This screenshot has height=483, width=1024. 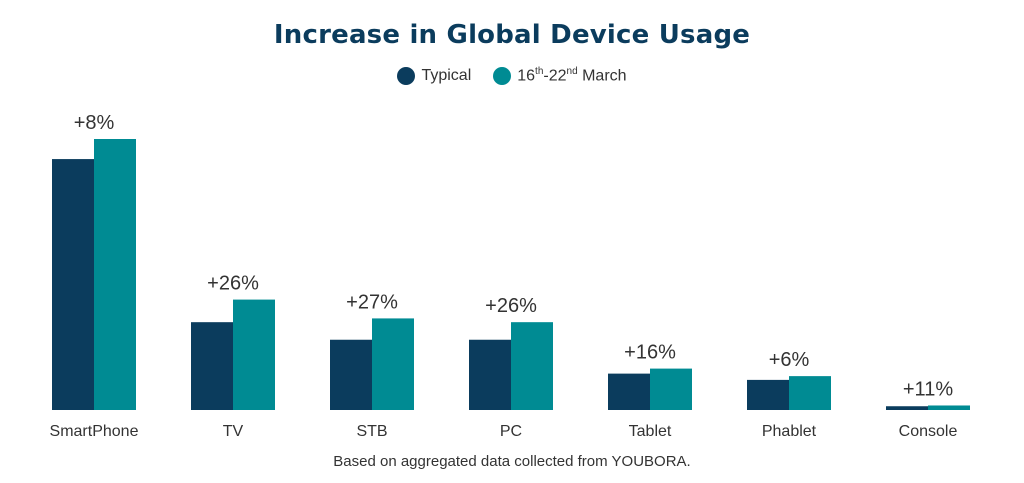 I want to click on x-tick-label-pc: PC, so click(x=511, y=431).